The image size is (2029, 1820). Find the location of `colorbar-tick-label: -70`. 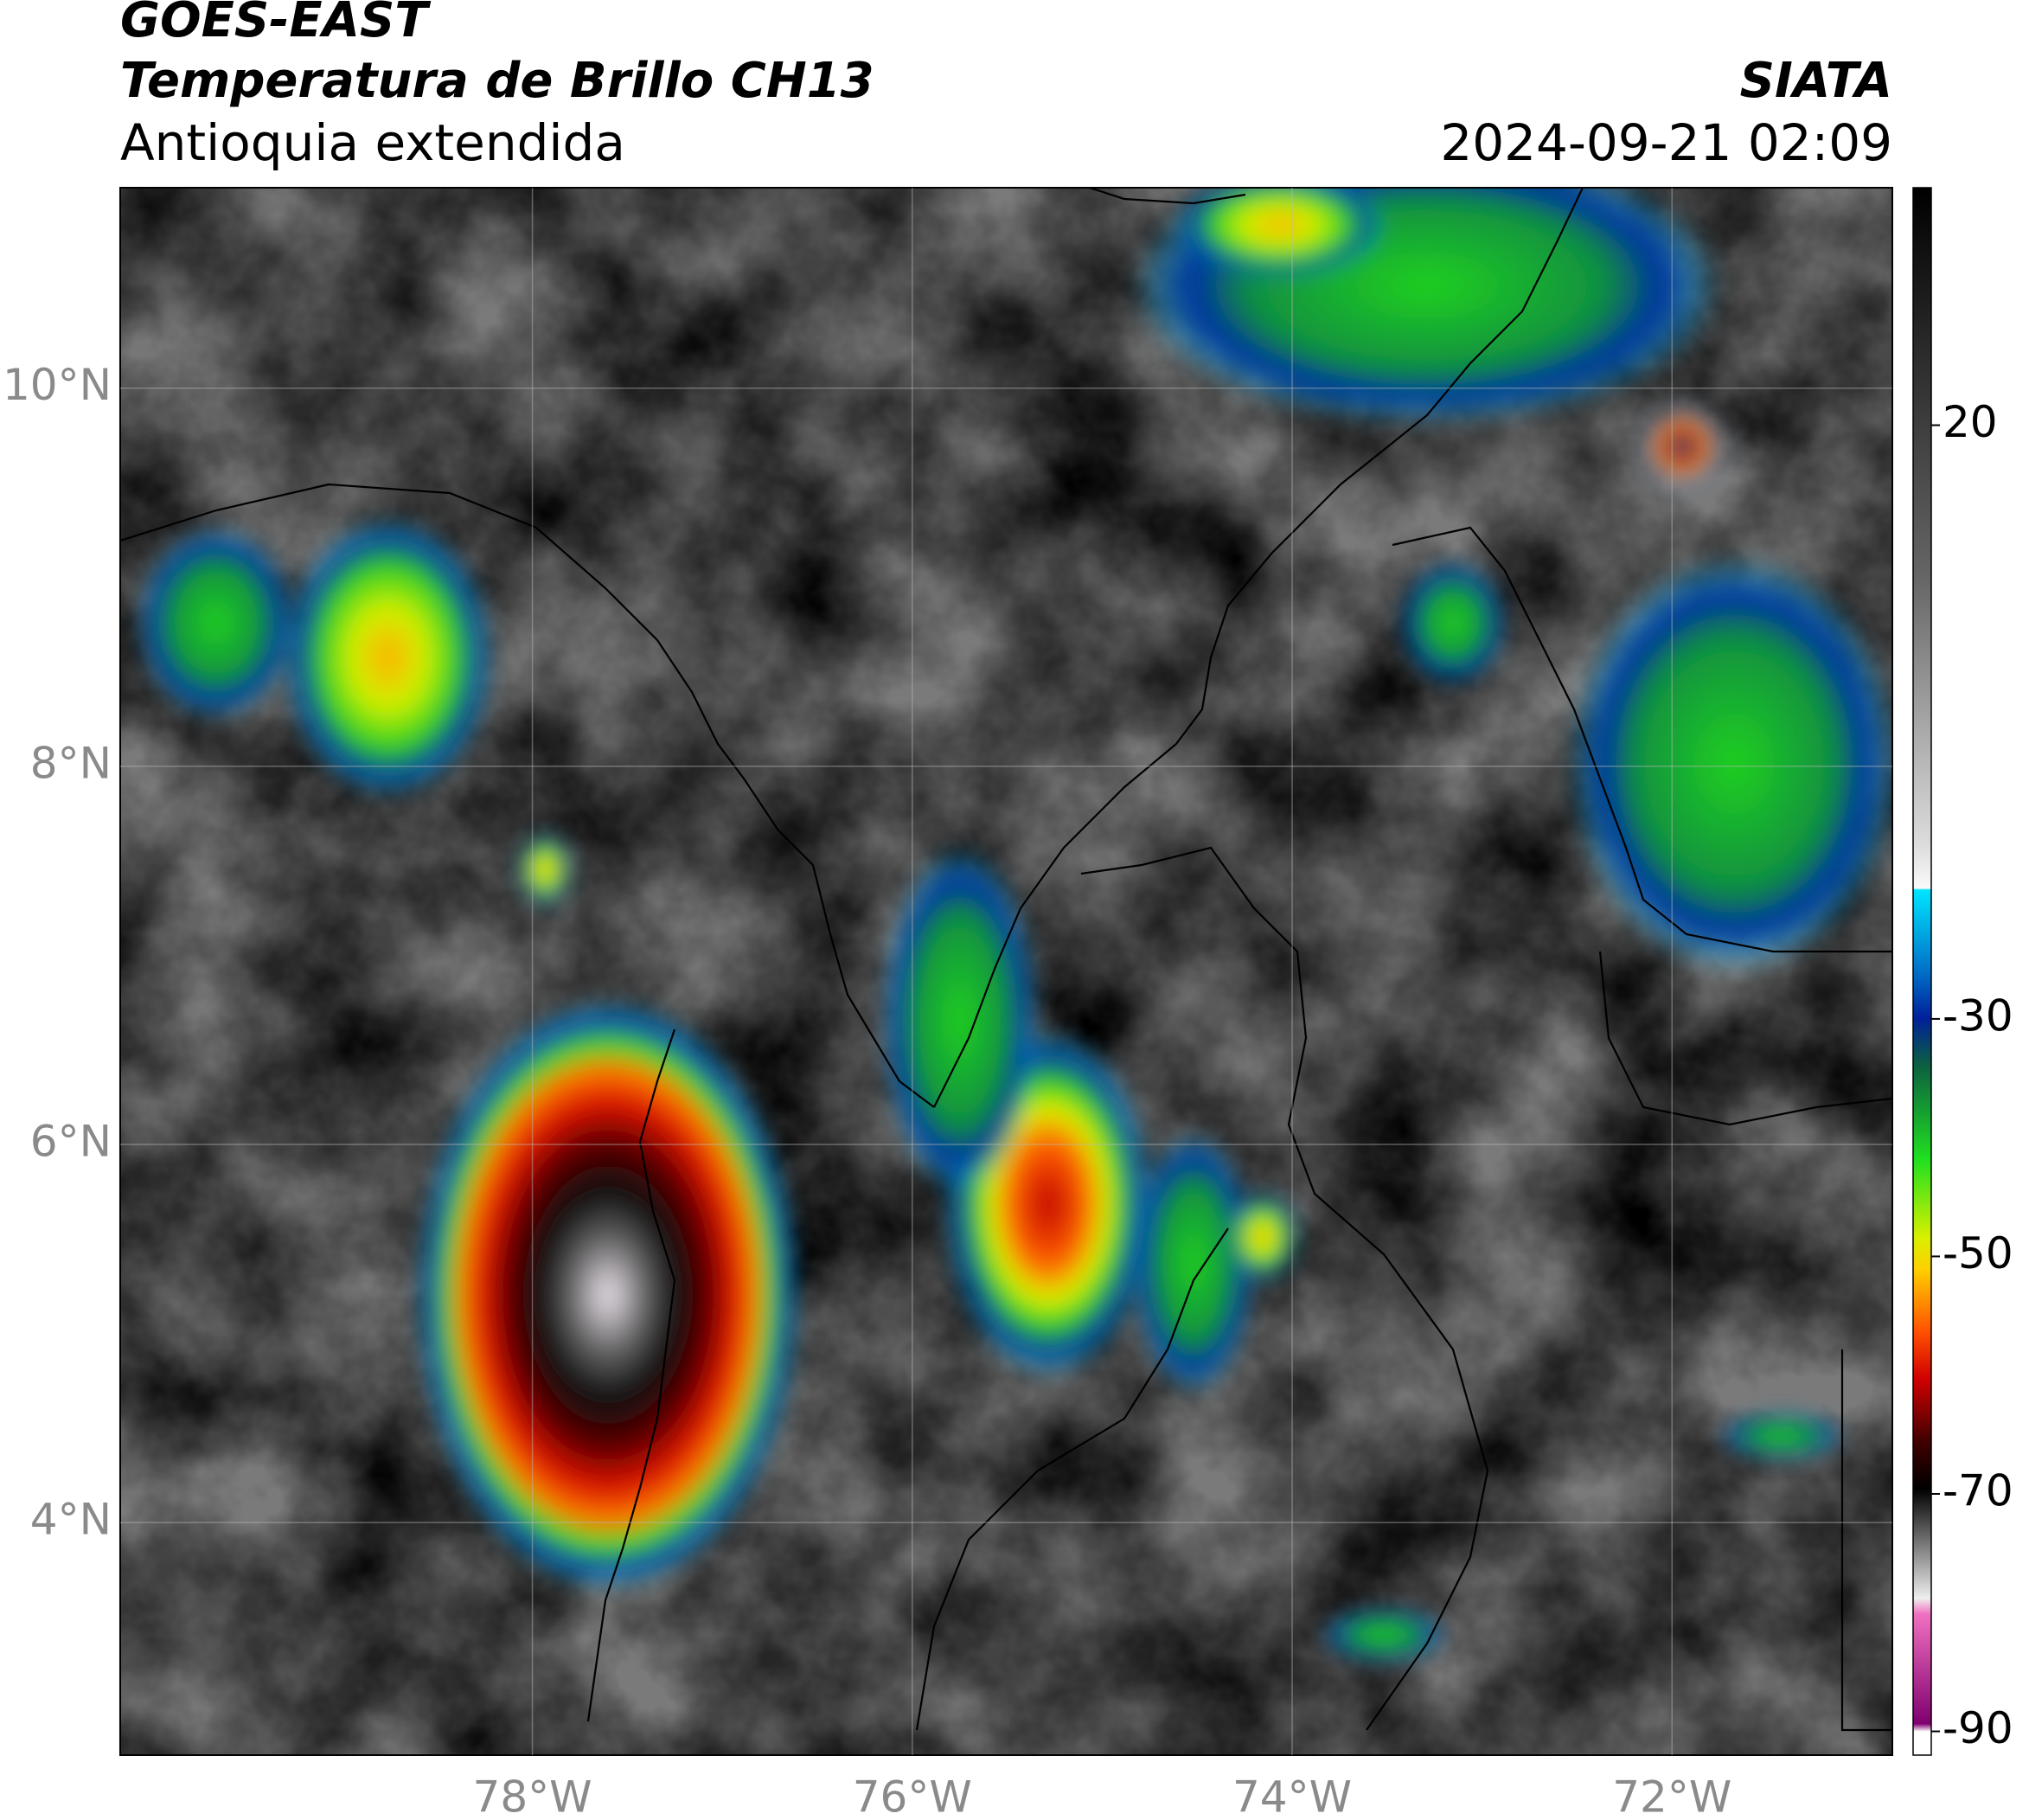

colorbar-tick-label: -70 is located at coordinates (1978, 1491).